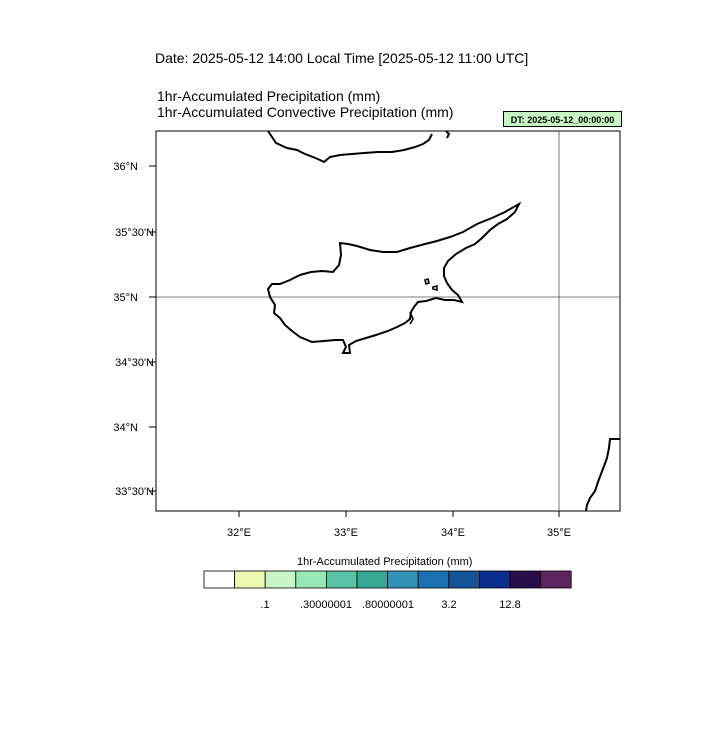 This screenshot has height=756, width=720. I want to click on lat-label-35n: 35°N, so click(125, 298).